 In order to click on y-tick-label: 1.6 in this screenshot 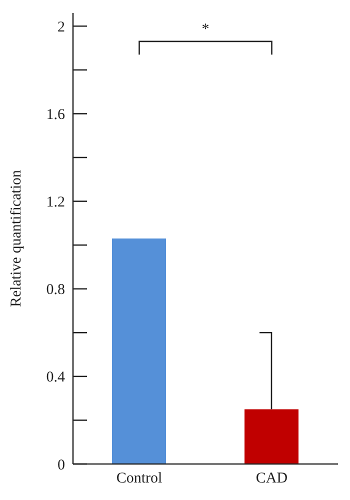, I will do `click(56, 114)`.